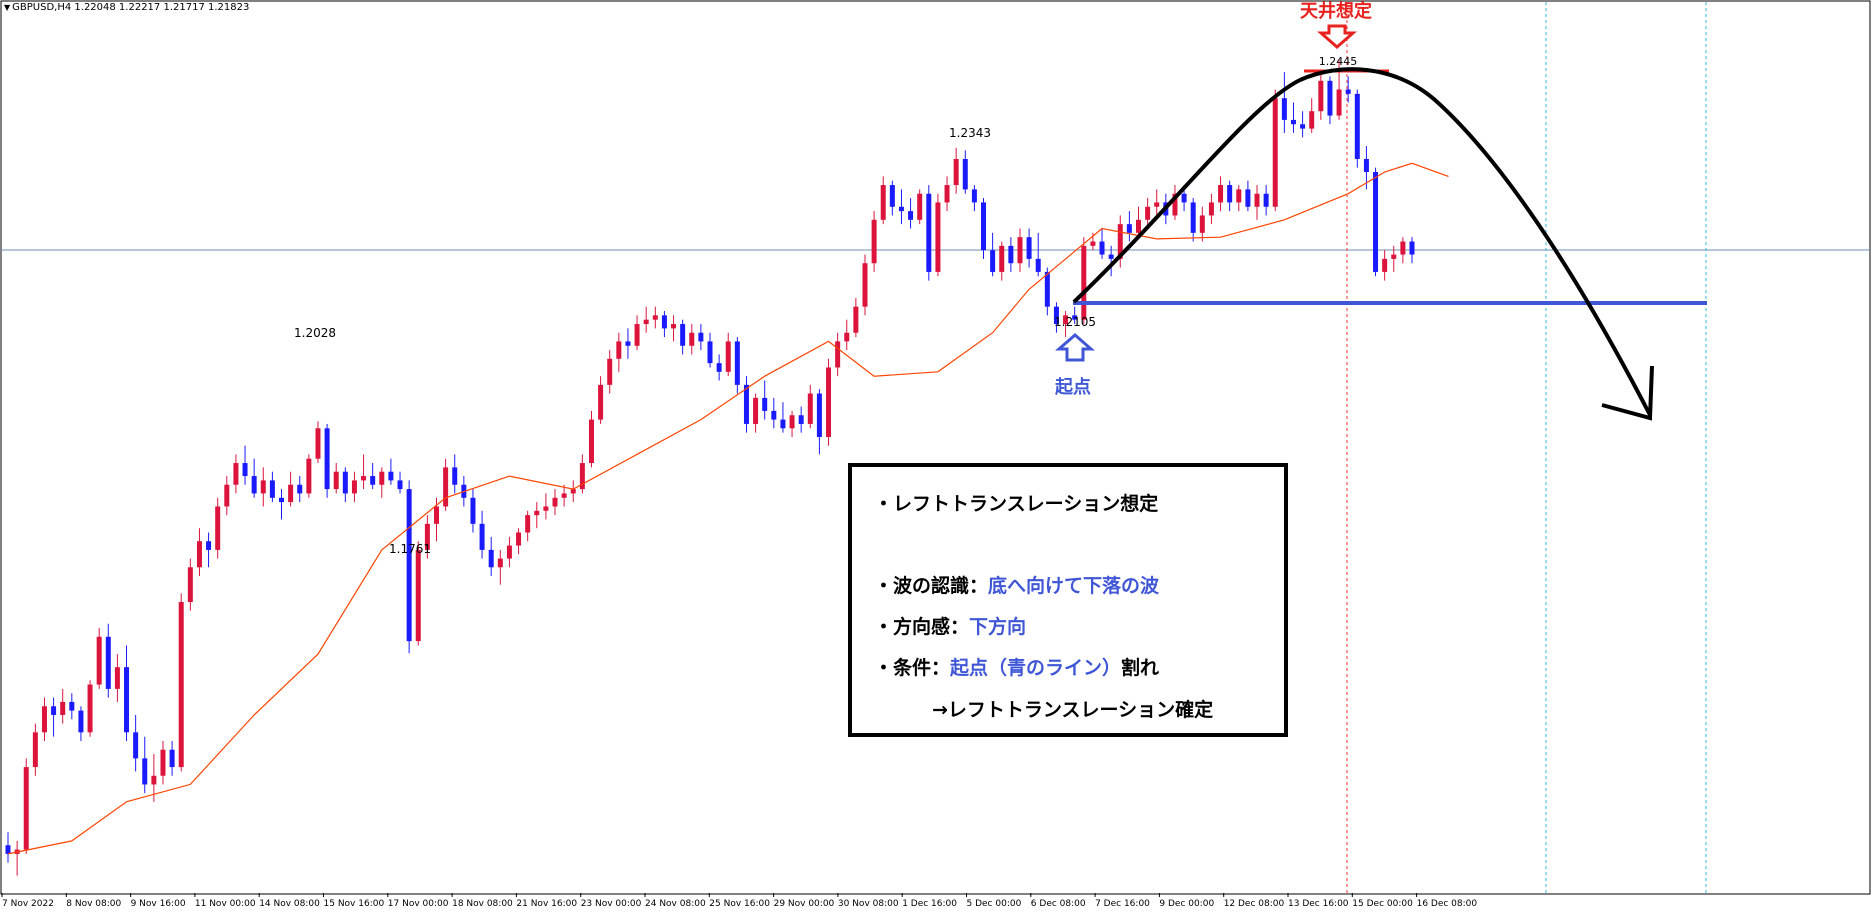 This screenshot has height=913, width=1871. I want to click on x-axis-label: 7 Dec 16:00, so click(1122, 904).